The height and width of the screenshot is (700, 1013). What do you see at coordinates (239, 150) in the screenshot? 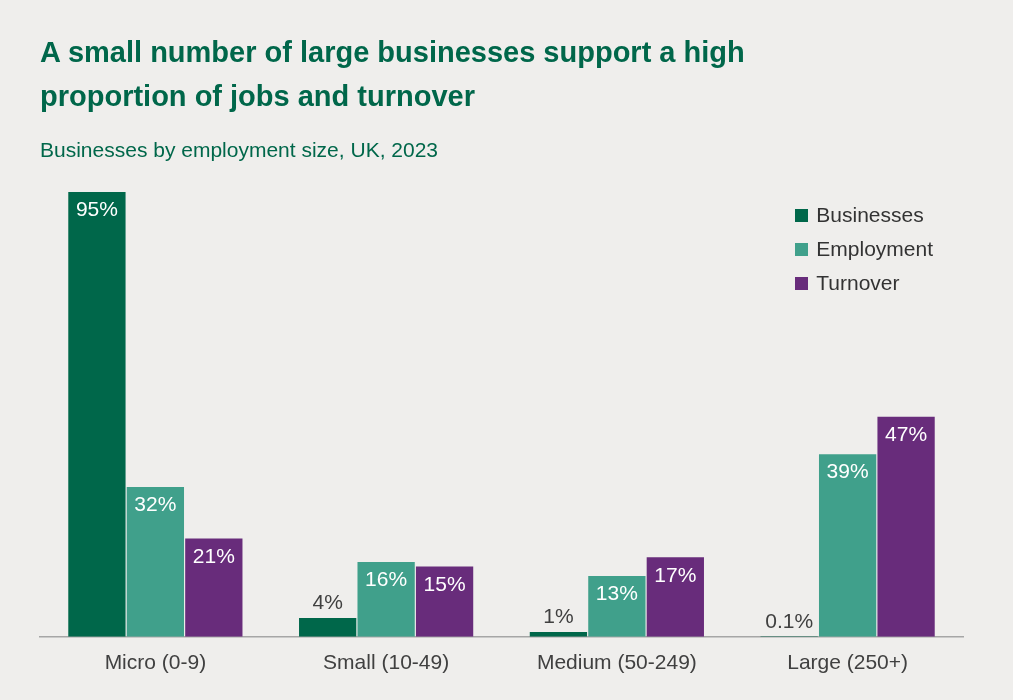
I see `chart-subtitle: Businesses by employment size, UK, 2023` at bounding box center [239, 150].